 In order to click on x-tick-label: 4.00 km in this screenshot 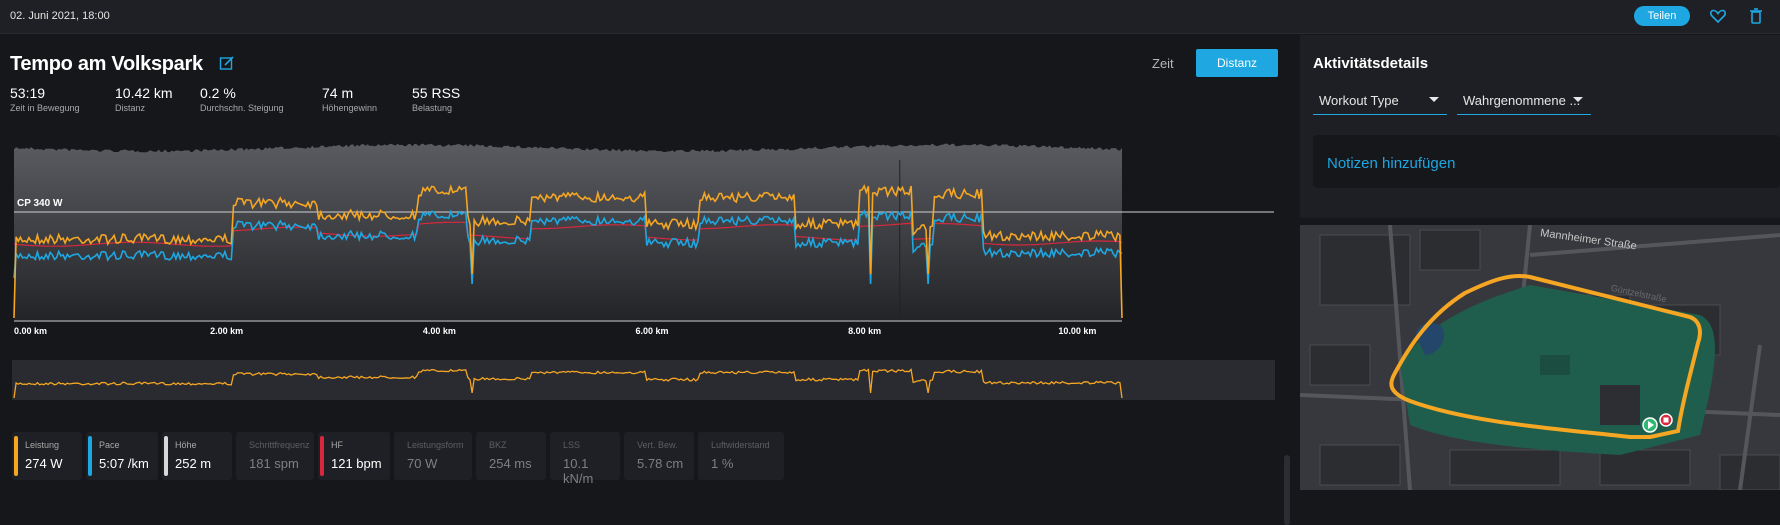, I will do `click(439, 331)`.